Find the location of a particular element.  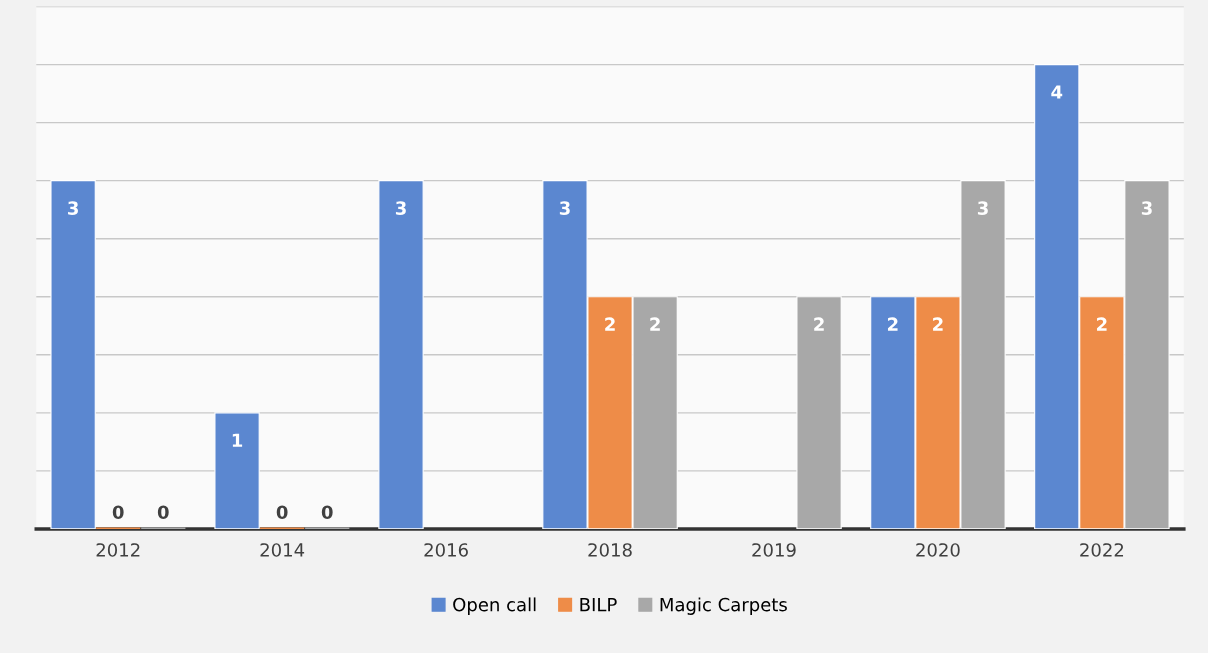

x-tick-label: 2012 is located at coordinates (118, 550).